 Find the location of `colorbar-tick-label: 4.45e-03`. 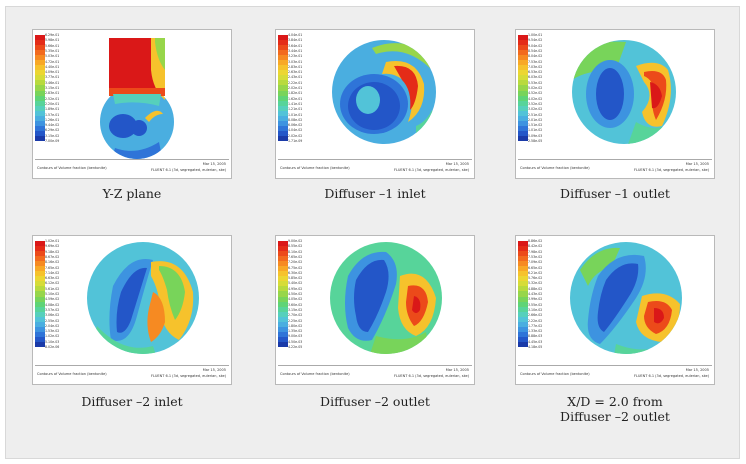

colorbar-tick-label: 4.45e-03 is located at coordinates (535, 341).